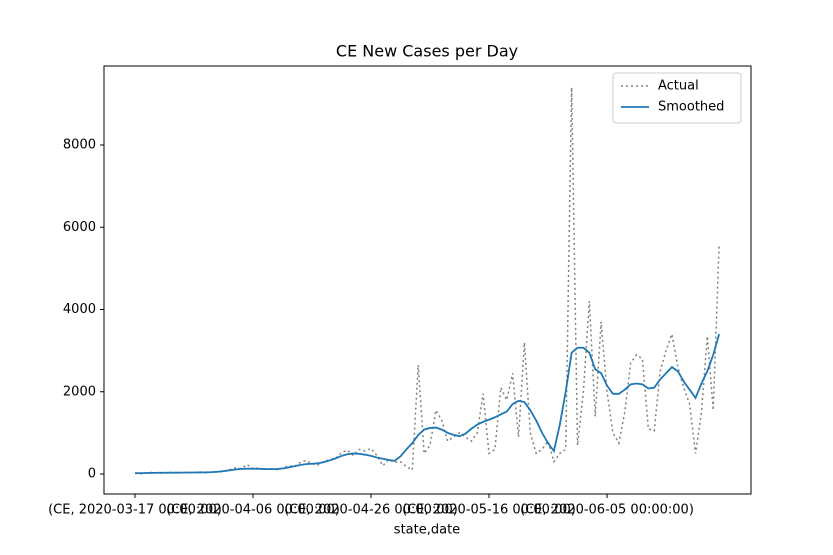  What do you see at coordinates (135, 510) in the screenshot?
I see `x-tick-label: (CE, 2020-03-17 00:00:00)` at bounding box center [135, 510].